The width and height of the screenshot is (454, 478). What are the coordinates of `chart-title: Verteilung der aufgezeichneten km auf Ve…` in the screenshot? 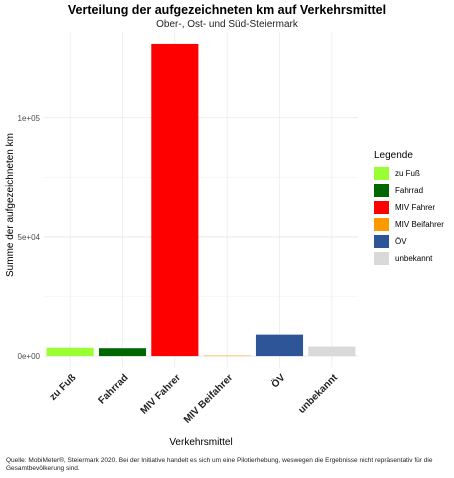 It's located at (227, 10).